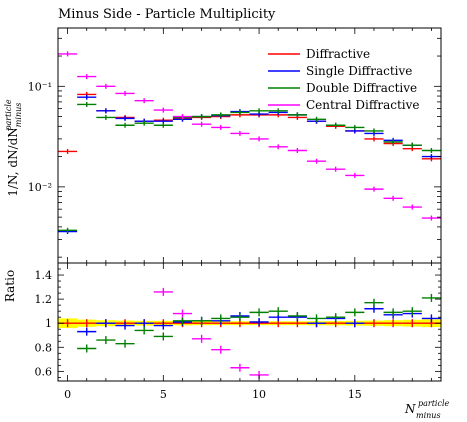  I want to click on y-axis-label: 1/N, dN/dNminusparticle, so click(13, 148).